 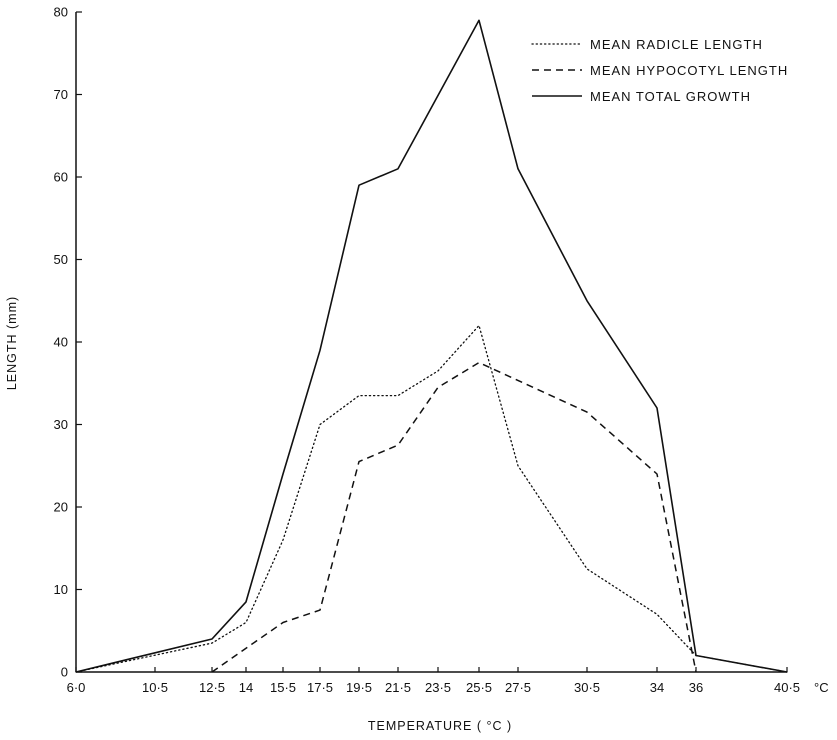 I want to click on x-tick-label: 36, so click(x=696, y=687).